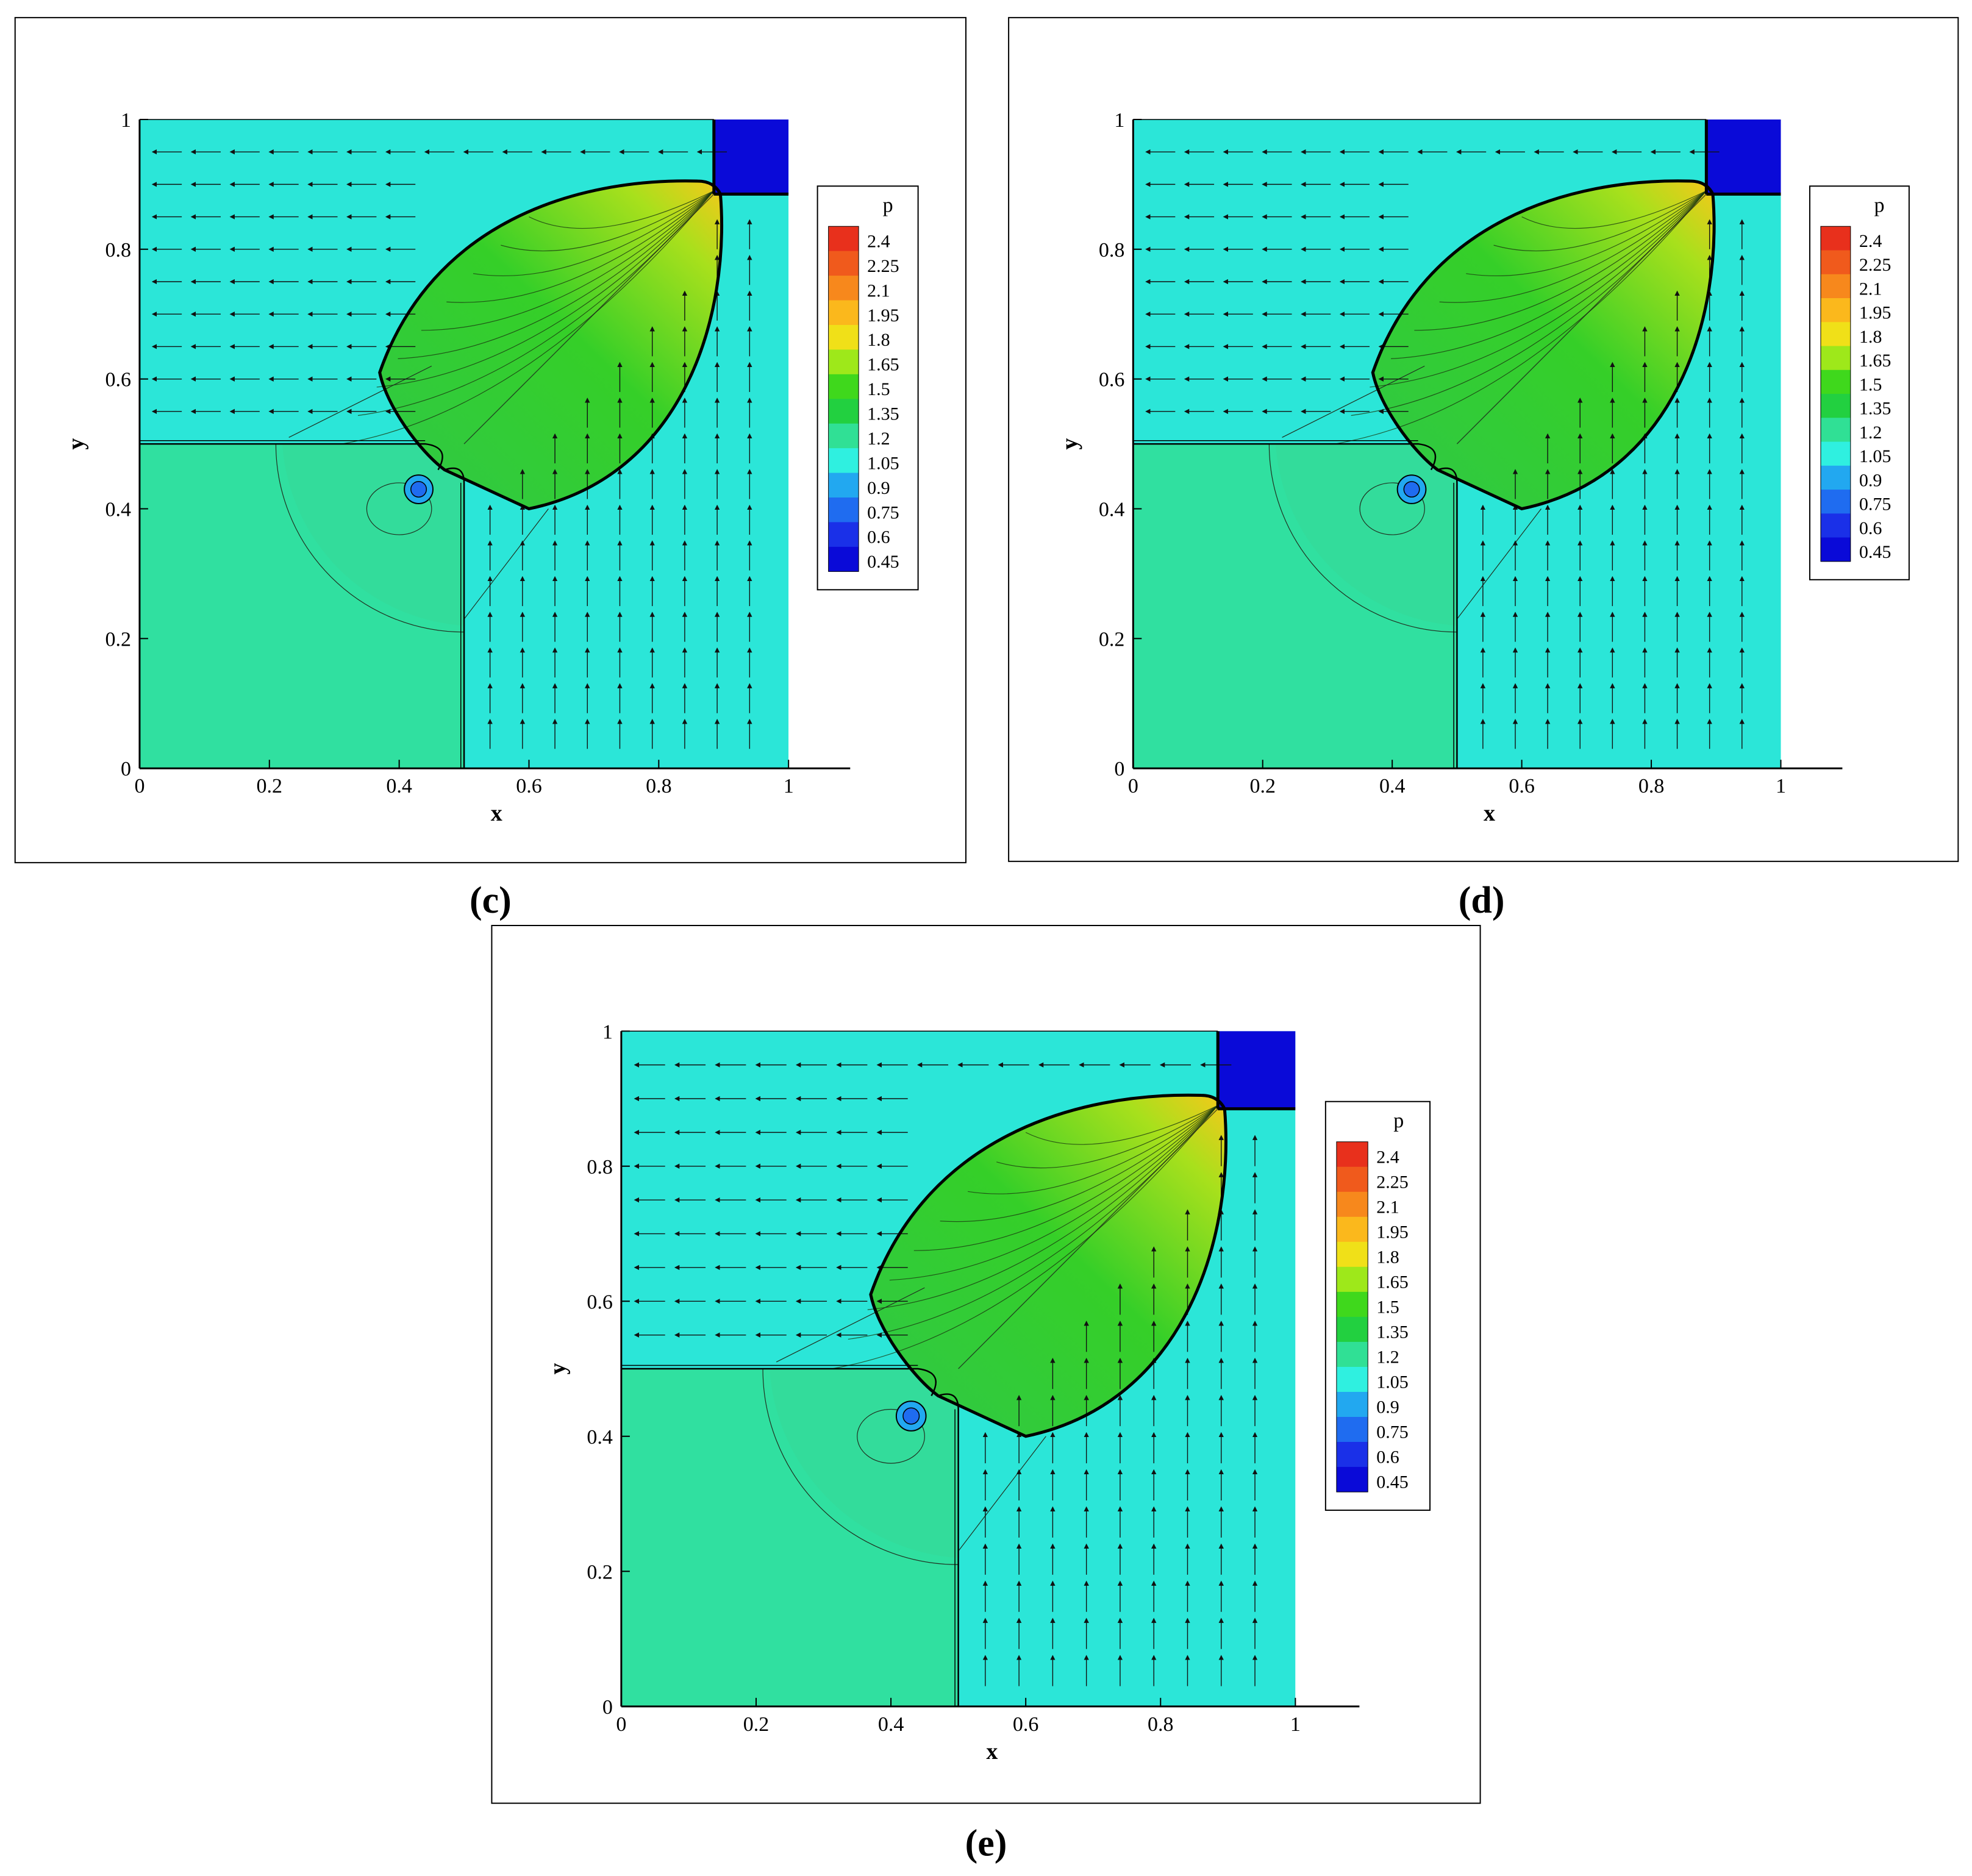 Image resolution: width=1972 pixels, height=1876 pixels. I want to click on colorbar-level-label: 1.2, so click(1870, 433).